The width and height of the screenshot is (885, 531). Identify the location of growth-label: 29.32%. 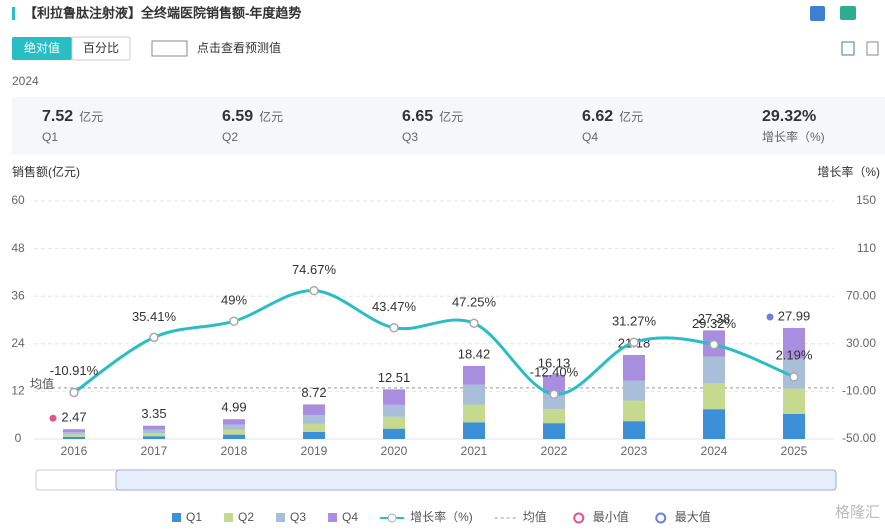
(714, 323).